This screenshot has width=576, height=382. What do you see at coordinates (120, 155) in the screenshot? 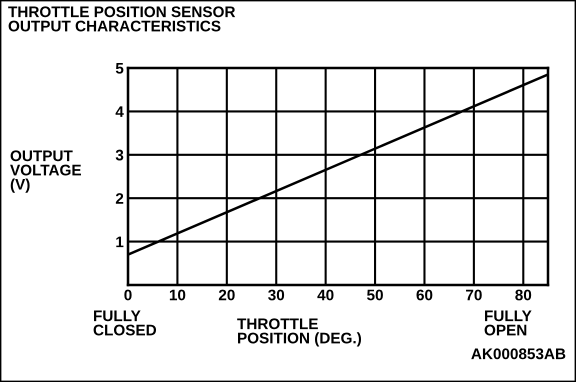
I see `y-tick-label: 3` at bounding box center [120, 155].